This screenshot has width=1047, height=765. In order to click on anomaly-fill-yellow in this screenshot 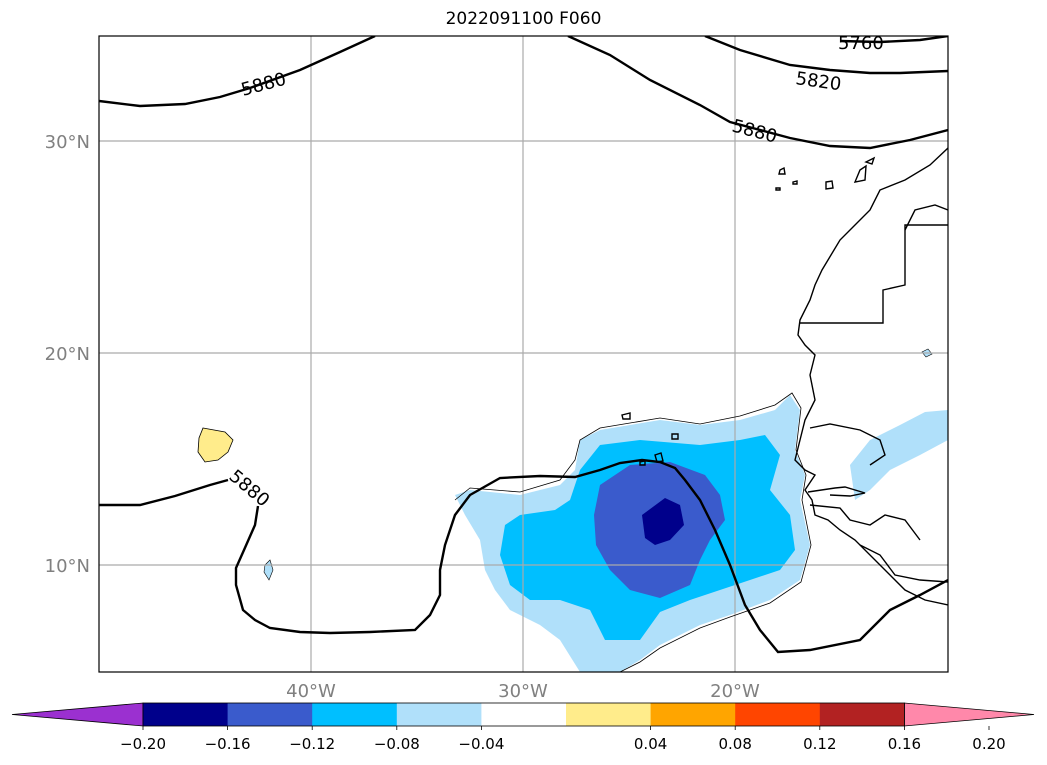, I will do `click(215, 445)`.